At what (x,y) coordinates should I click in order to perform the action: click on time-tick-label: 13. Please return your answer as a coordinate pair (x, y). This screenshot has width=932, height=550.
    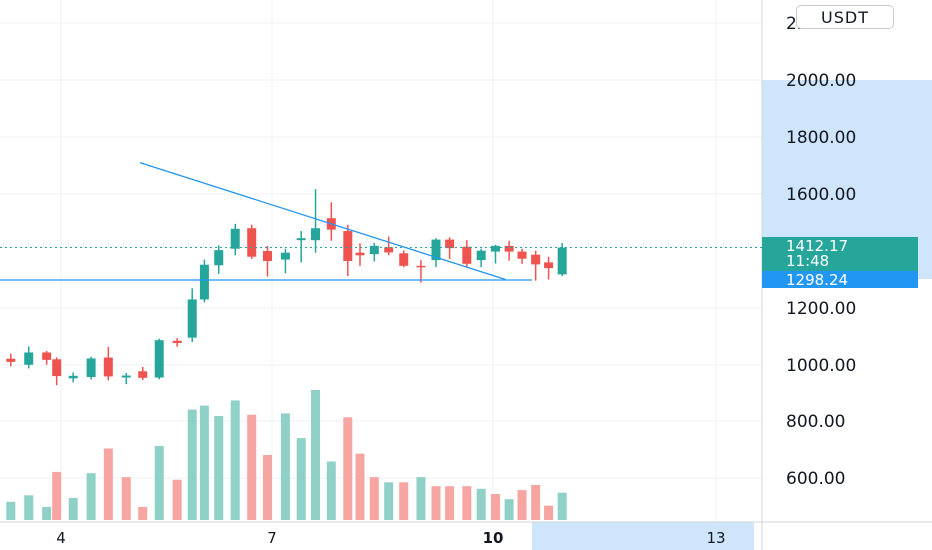
    Looking at the image, I should click on (715, 538).